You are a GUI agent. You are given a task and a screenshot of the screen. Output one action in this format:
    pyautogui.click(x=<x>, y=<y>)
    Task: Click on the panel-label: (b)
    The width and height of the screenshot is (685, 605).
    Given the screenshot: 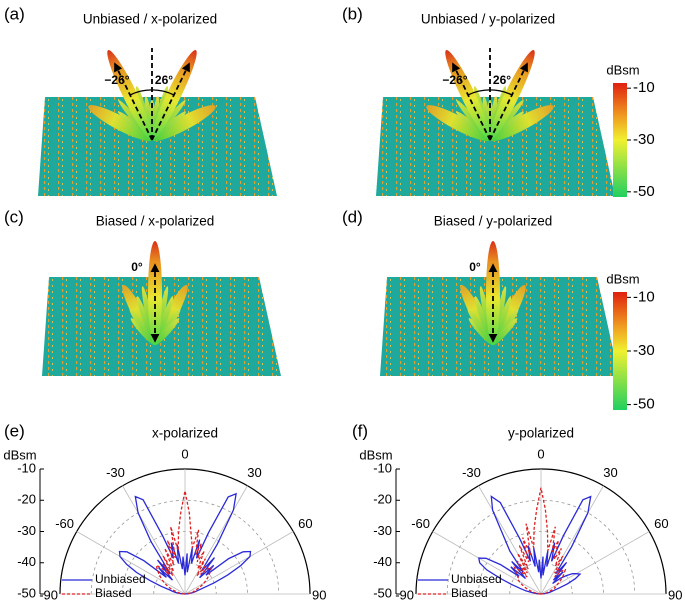 What is the action you would take?
    pyautogui.click(x=352, y=13)
    